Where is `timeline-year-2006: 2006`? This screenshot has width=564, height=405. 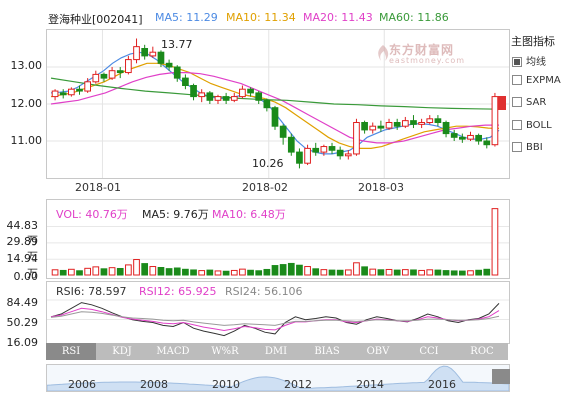 timeline-year-2006: 2006 is located at coordinates (82, 384).